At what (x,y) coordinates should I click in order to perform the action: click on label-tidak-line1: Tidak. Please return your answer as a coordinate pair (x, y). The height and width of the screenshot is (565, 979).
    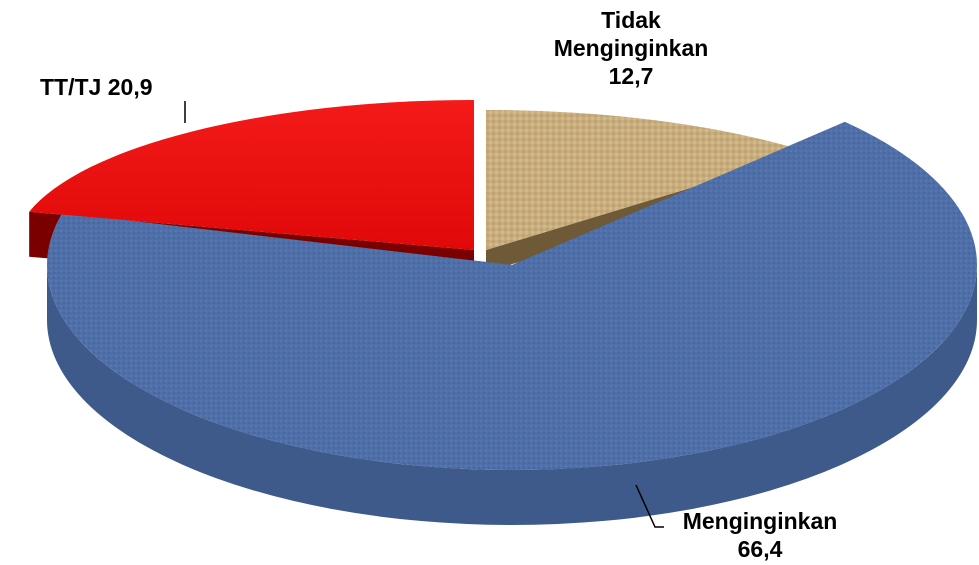
    Looking at the image, I should click on (631, 20).